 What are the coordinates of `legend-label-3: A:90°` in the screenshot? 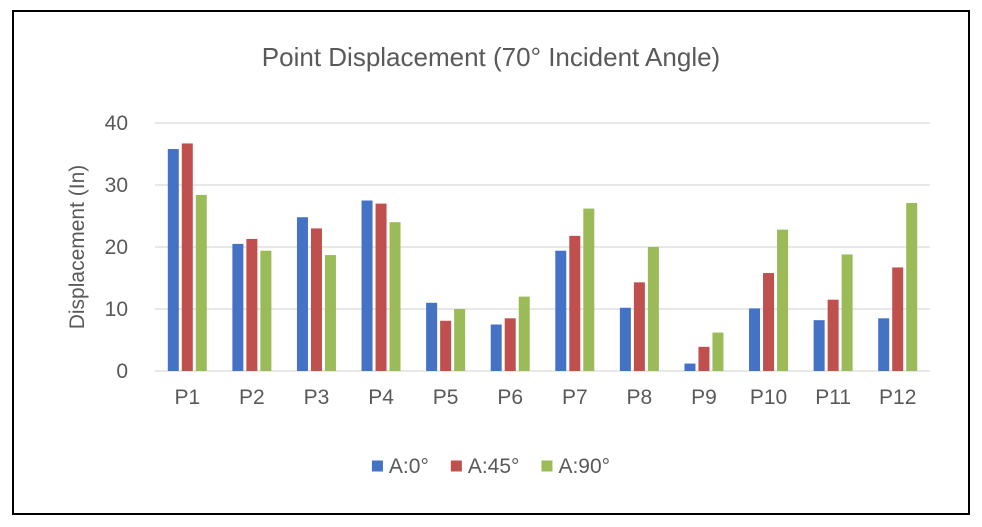 It's located at (584, 466).